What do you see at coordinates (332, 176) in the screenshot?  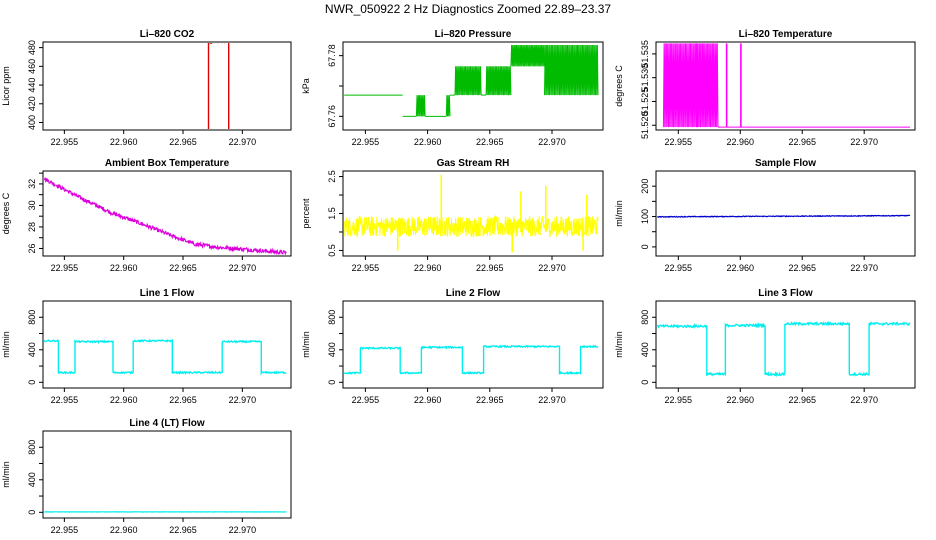 I see `y-tick-label: 2.5` at bounding box center [332, 176].